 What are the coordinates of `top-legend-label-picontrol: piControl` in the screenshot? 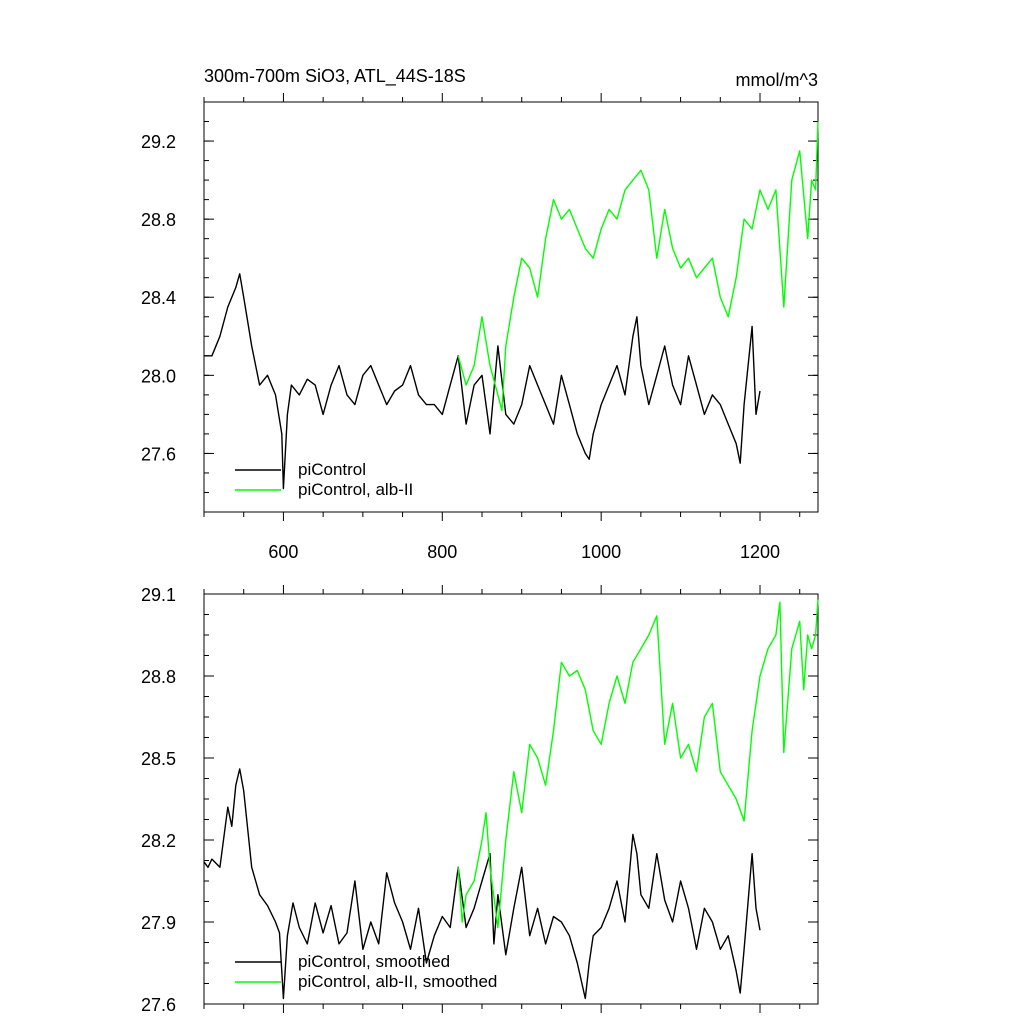 It's located at (332, 469).